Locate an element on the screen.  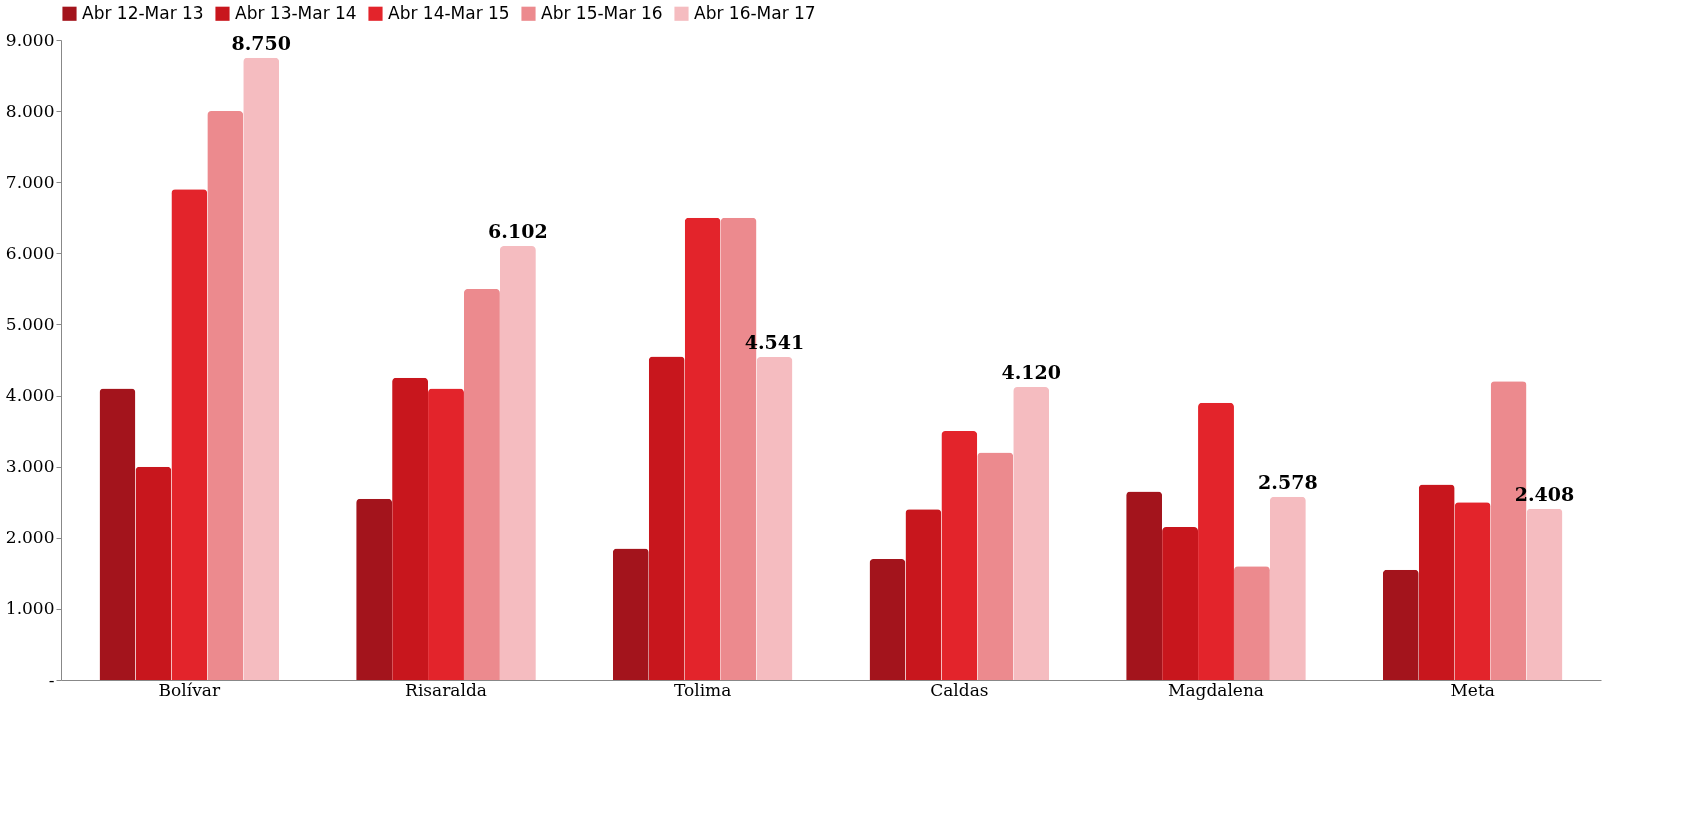
y-tick-label: - is located at coordinates (51, 679).